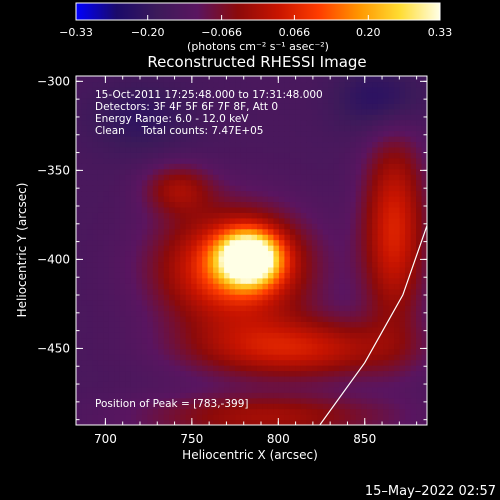 This screenshot has height=500, width=500. I want to click on y-tick-label: −300, so click(53, 81).